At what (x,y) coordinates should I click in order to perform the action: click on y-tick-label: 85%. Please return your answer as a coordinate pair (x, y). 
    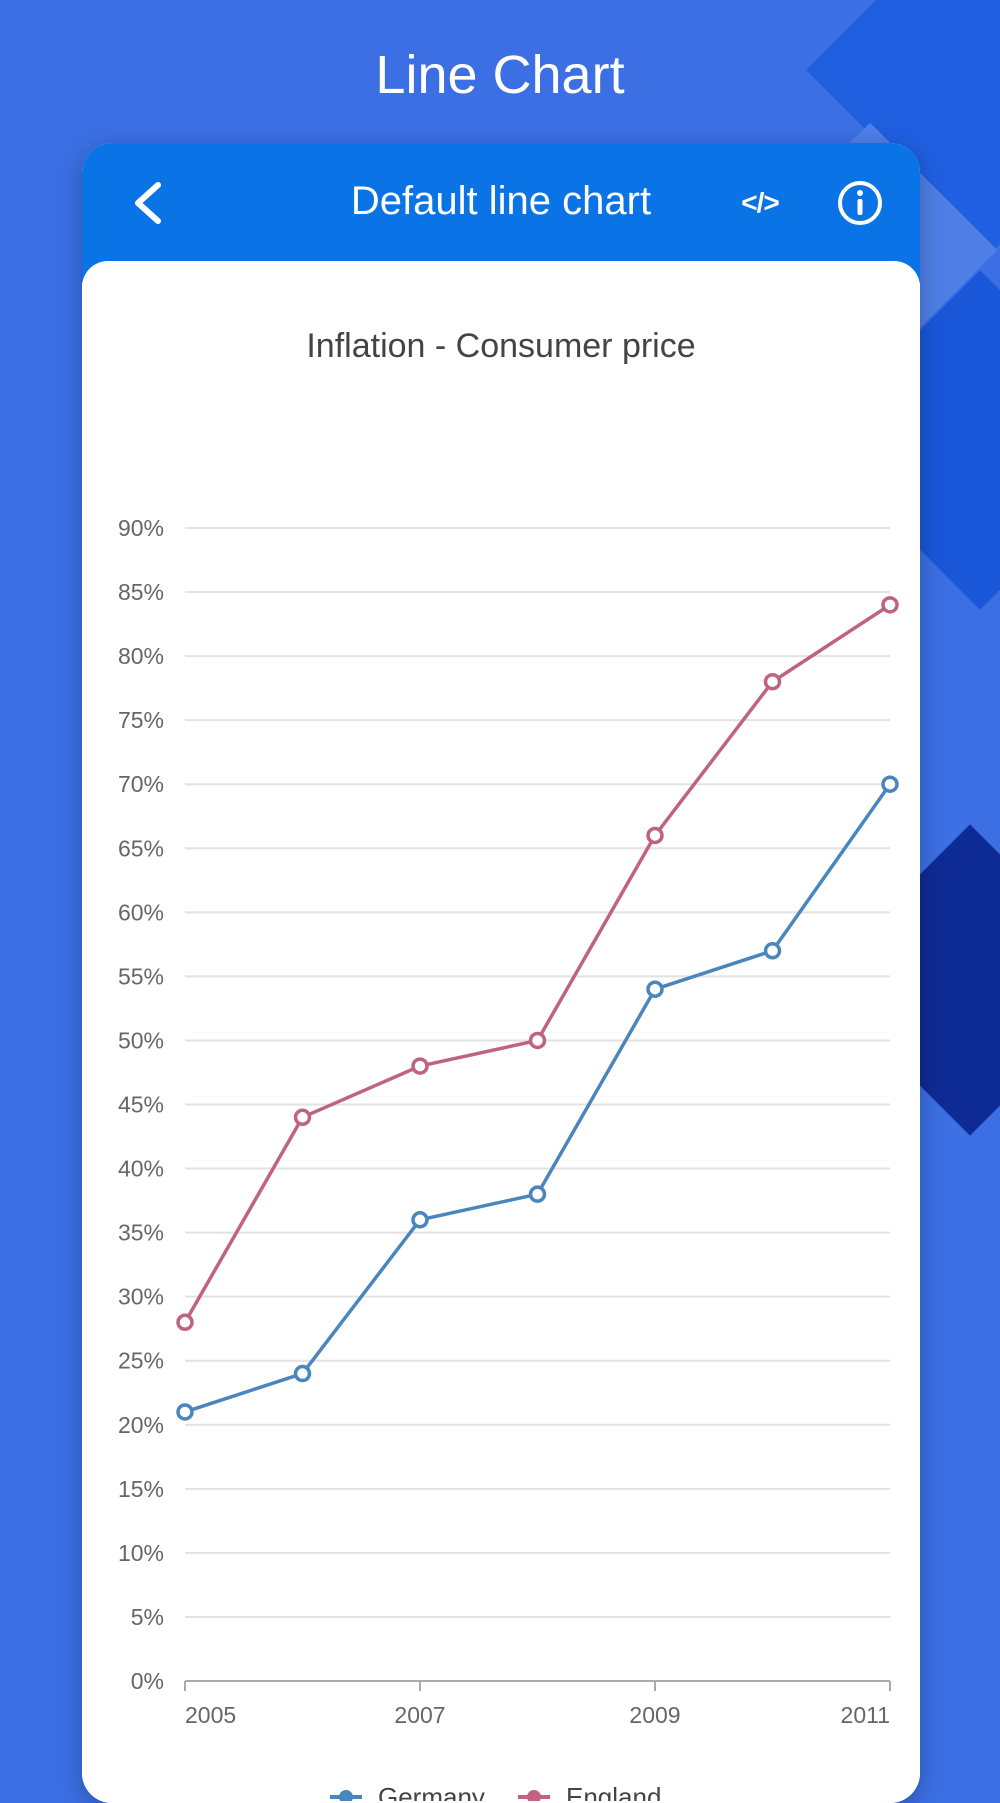
    Looking at the image, I should click on (141, 592).